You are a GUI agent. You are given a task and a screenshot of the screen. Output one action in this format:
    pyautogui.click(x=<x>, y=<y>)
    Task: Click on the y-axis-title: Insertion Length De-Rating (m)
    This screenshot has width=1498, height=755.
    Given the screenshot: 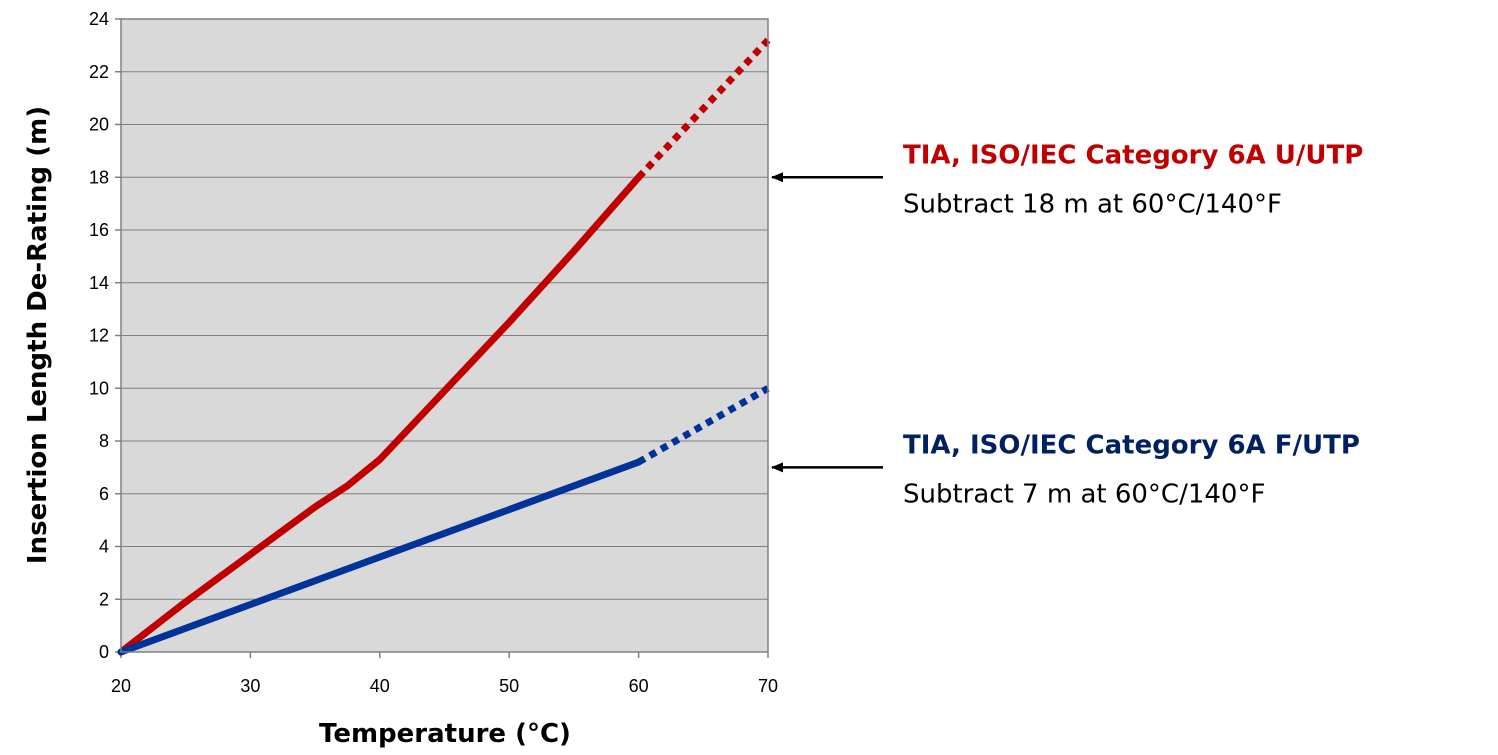 What is the action you would take?
    pyautogui.click(x=38, y=335)
    